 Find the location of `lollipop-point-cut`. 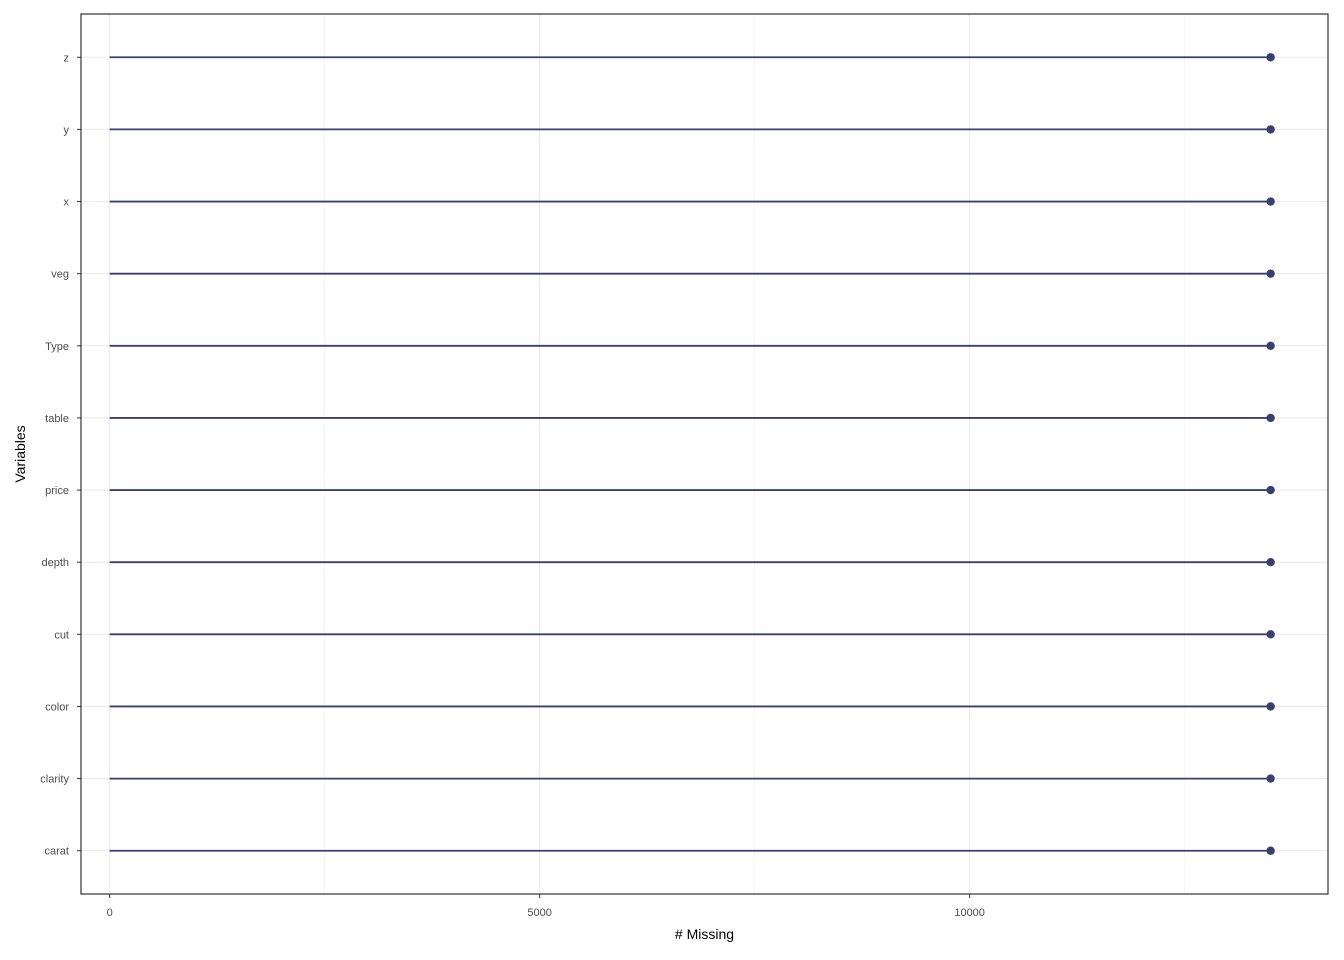

lollipop-point-cut is located at coordinates (1270, 634).